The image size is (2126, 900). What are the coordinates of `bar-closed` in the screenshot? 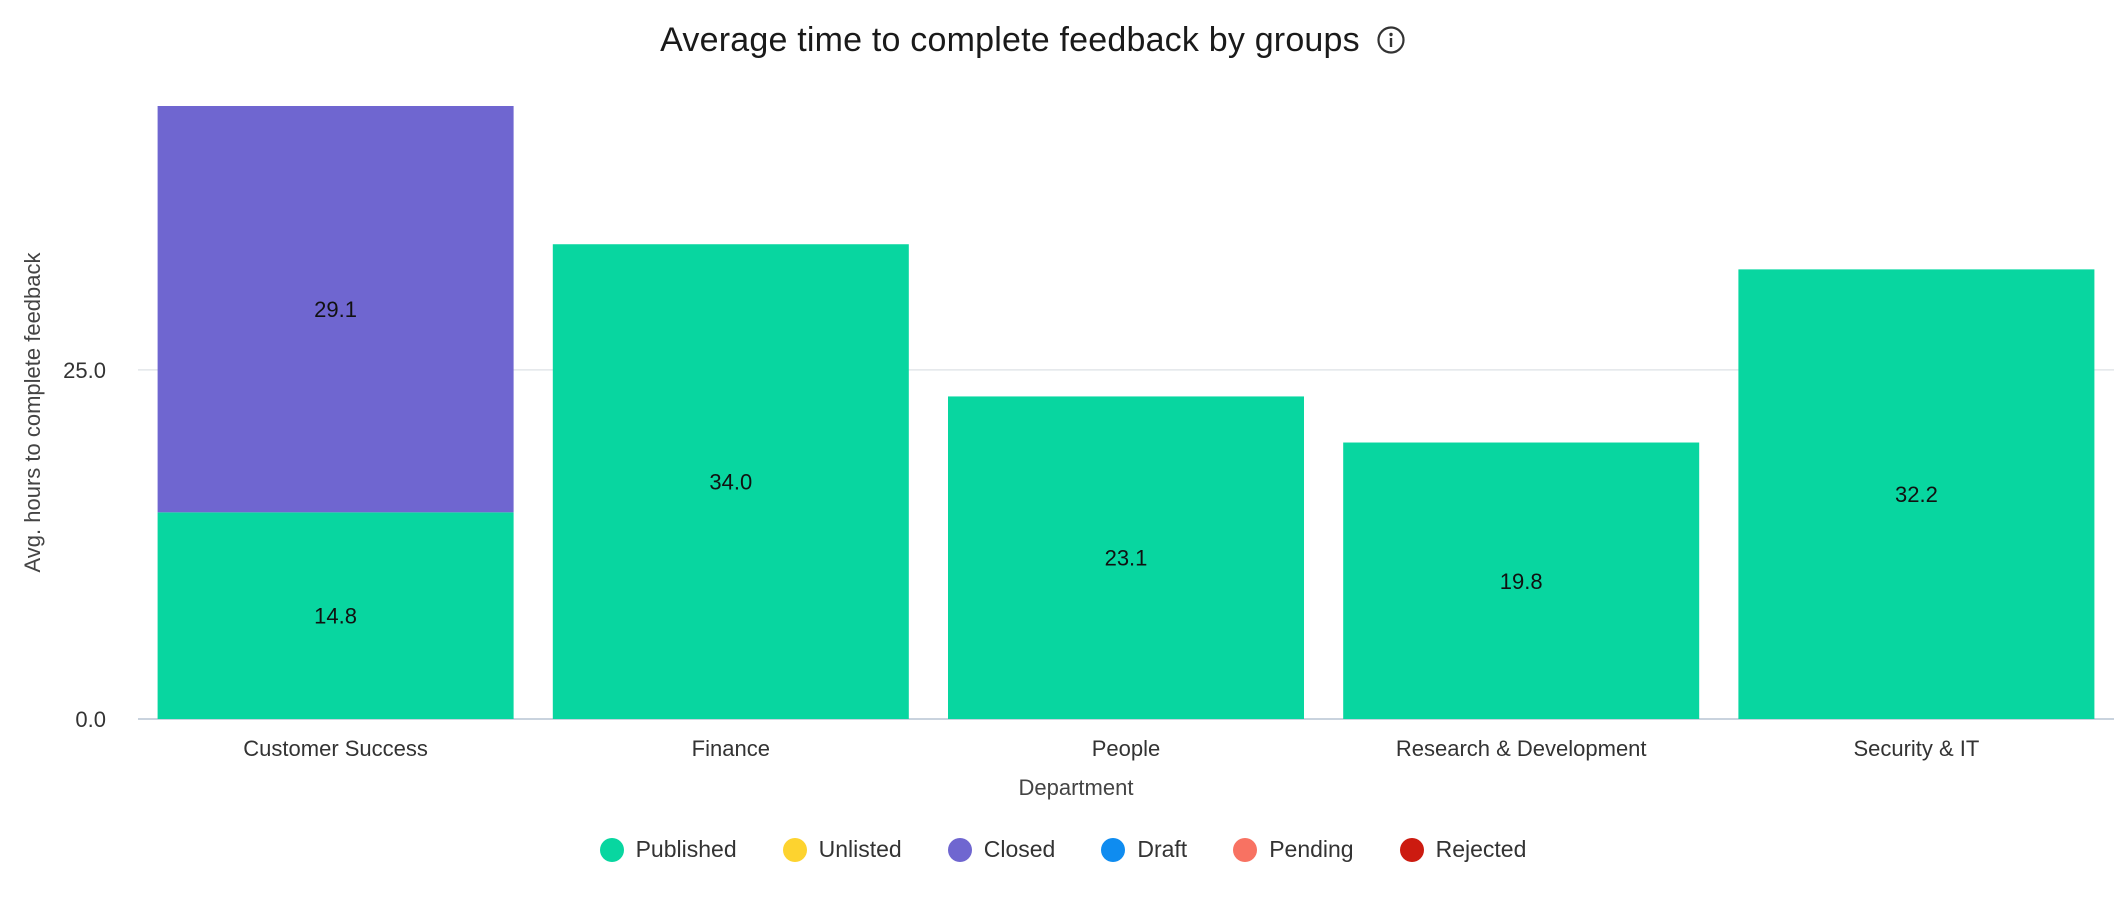 It's located at (335, 309).